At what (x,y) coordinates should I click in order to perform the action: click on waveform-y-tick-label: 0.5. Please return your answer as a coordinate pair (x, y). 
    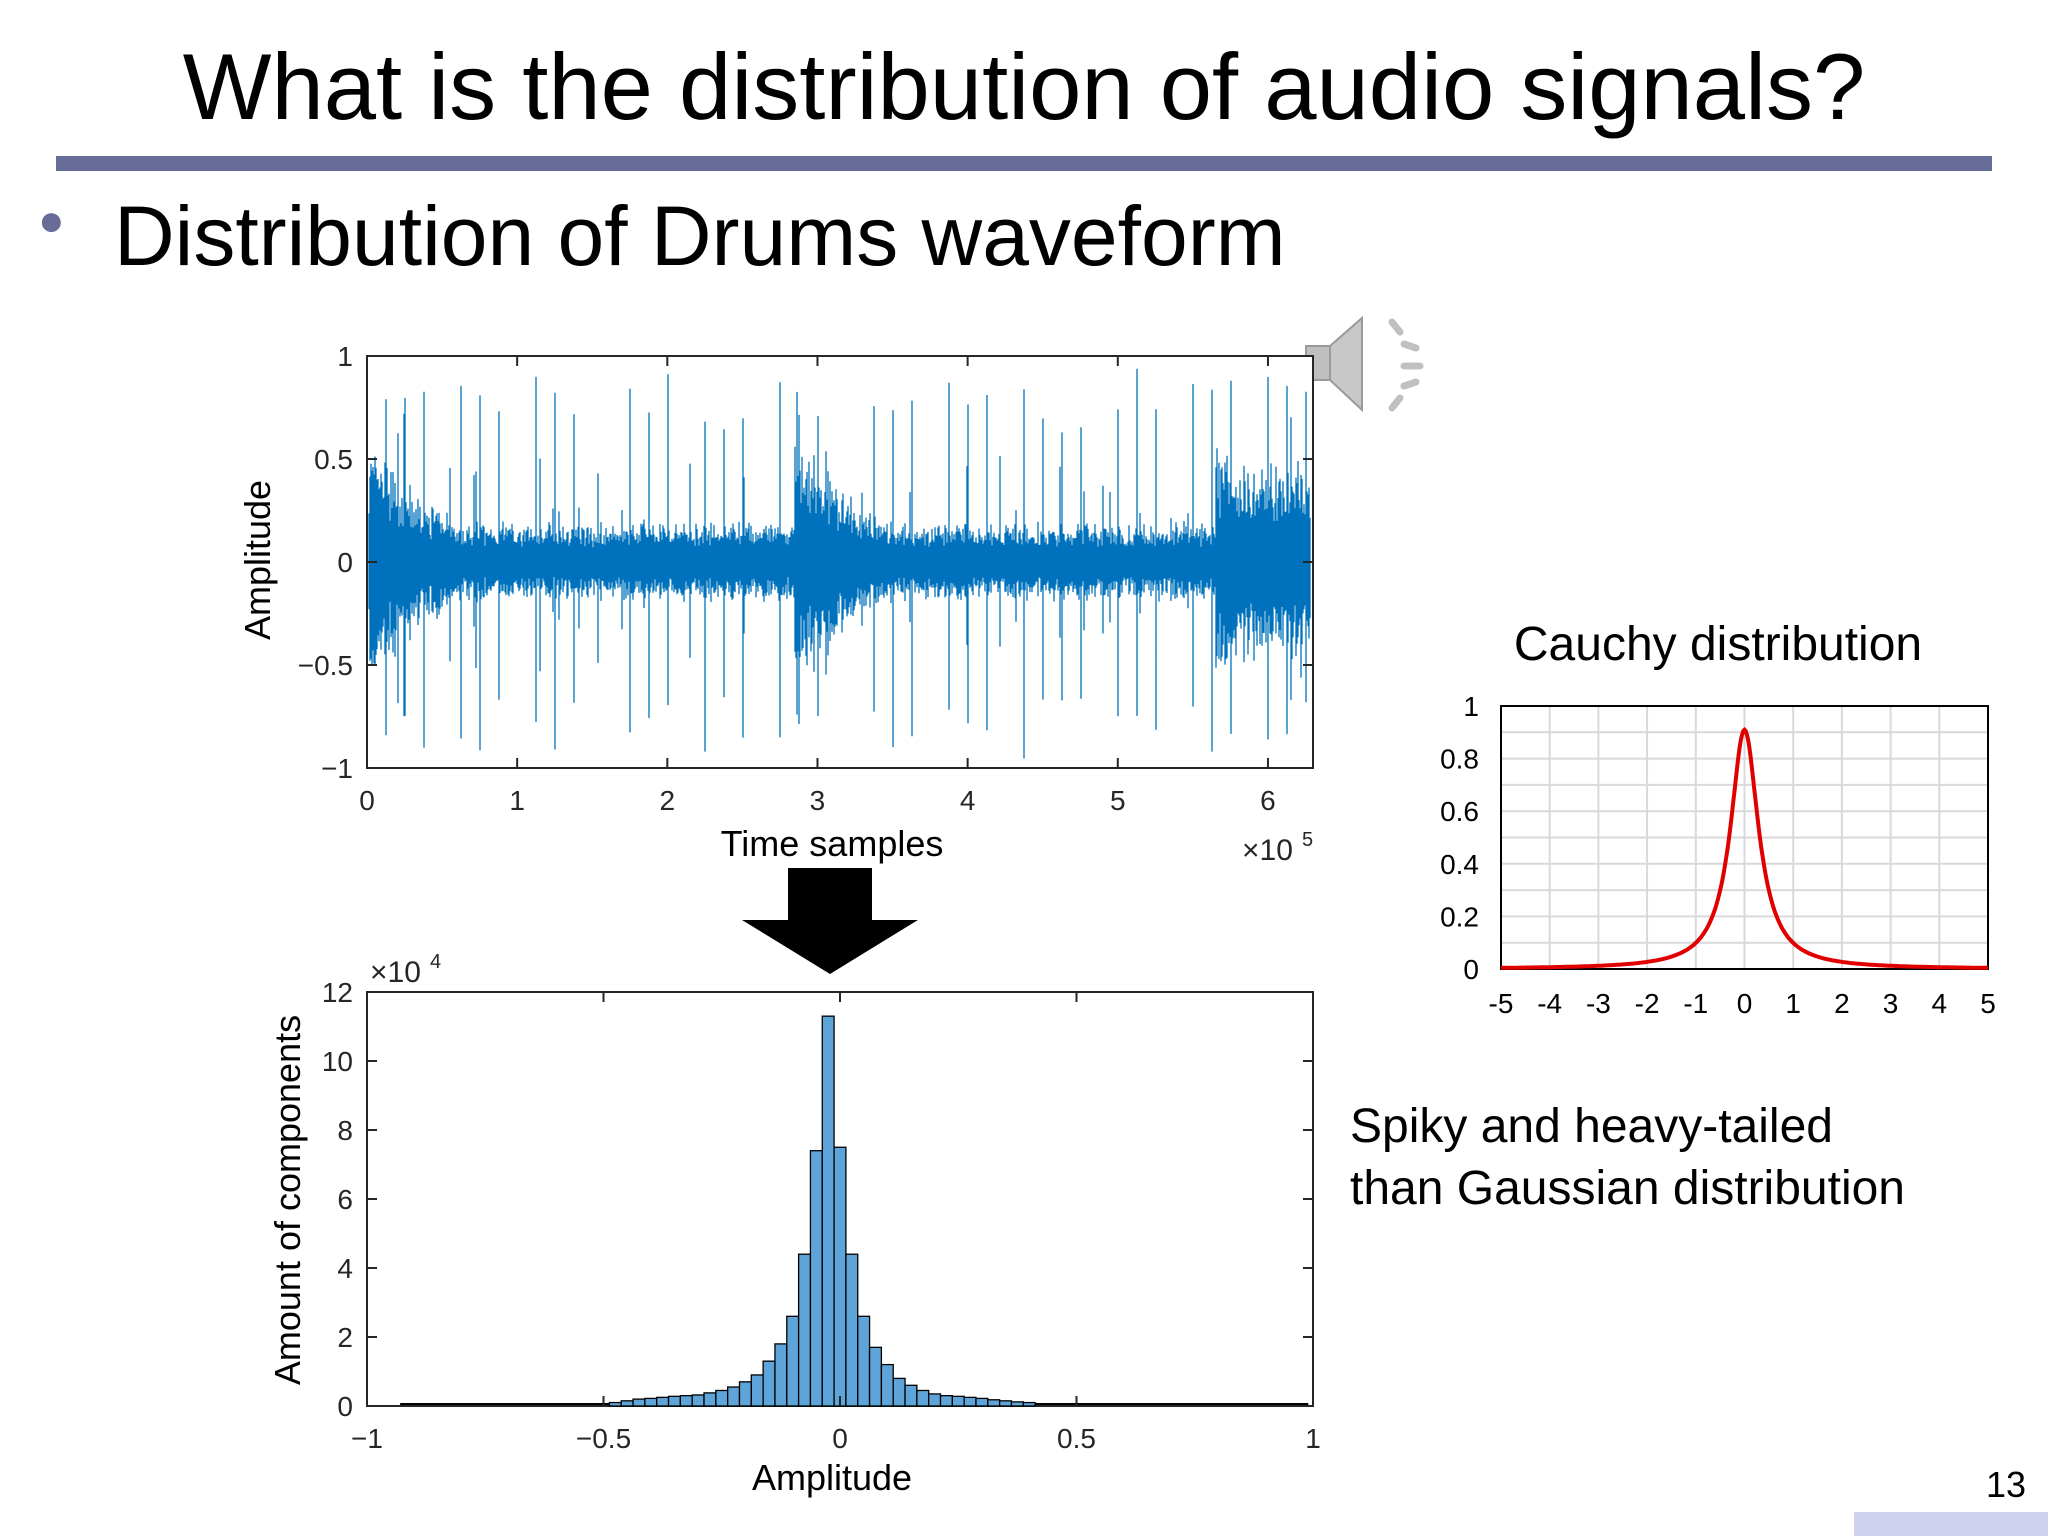
    Looking at the image, I should click on (333, 459).